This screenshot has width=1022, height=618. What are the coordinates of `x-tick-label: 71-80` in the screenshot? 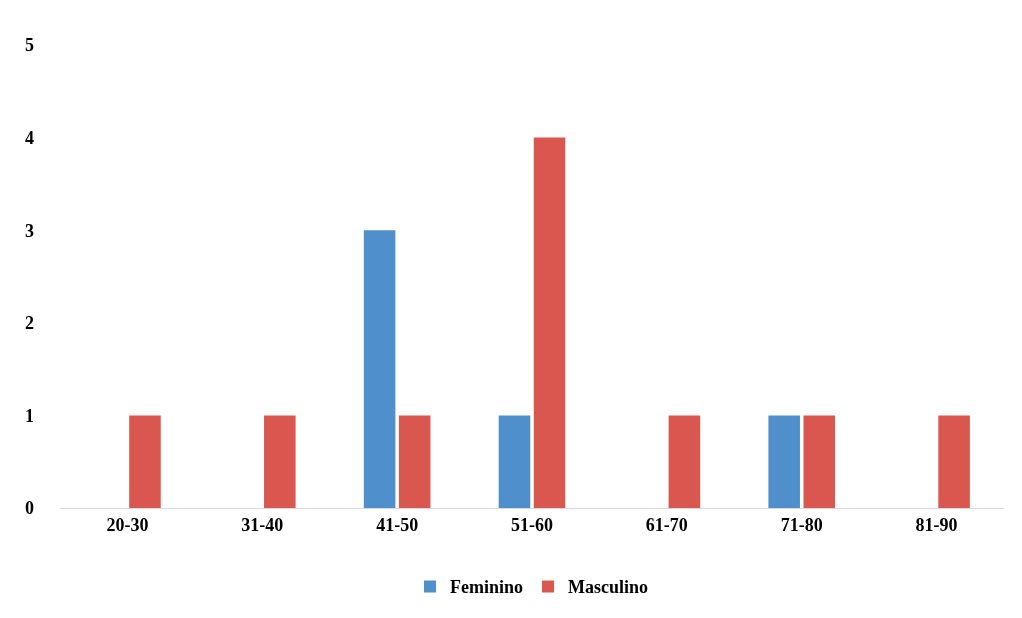 It's located at (801, 524).